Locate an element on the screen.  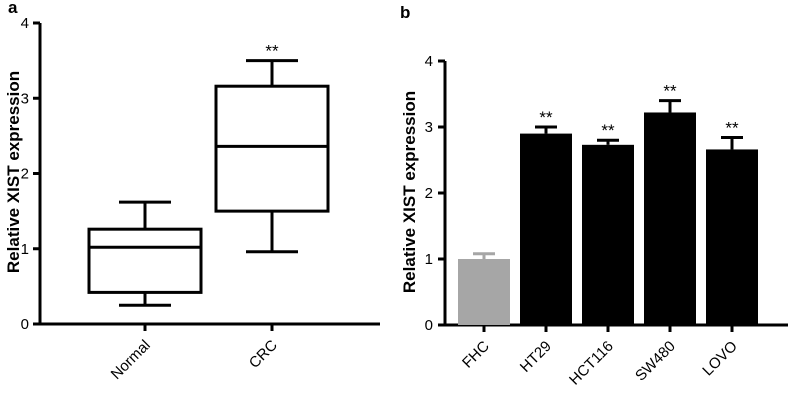
panel-b-bar-group-lovo: ** is located at coordinates (732, 222).